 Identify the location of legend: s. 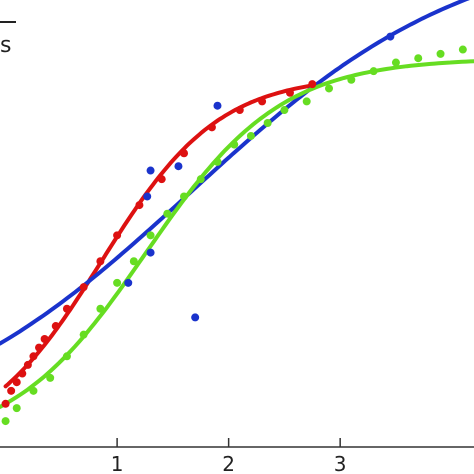
(8, 39).